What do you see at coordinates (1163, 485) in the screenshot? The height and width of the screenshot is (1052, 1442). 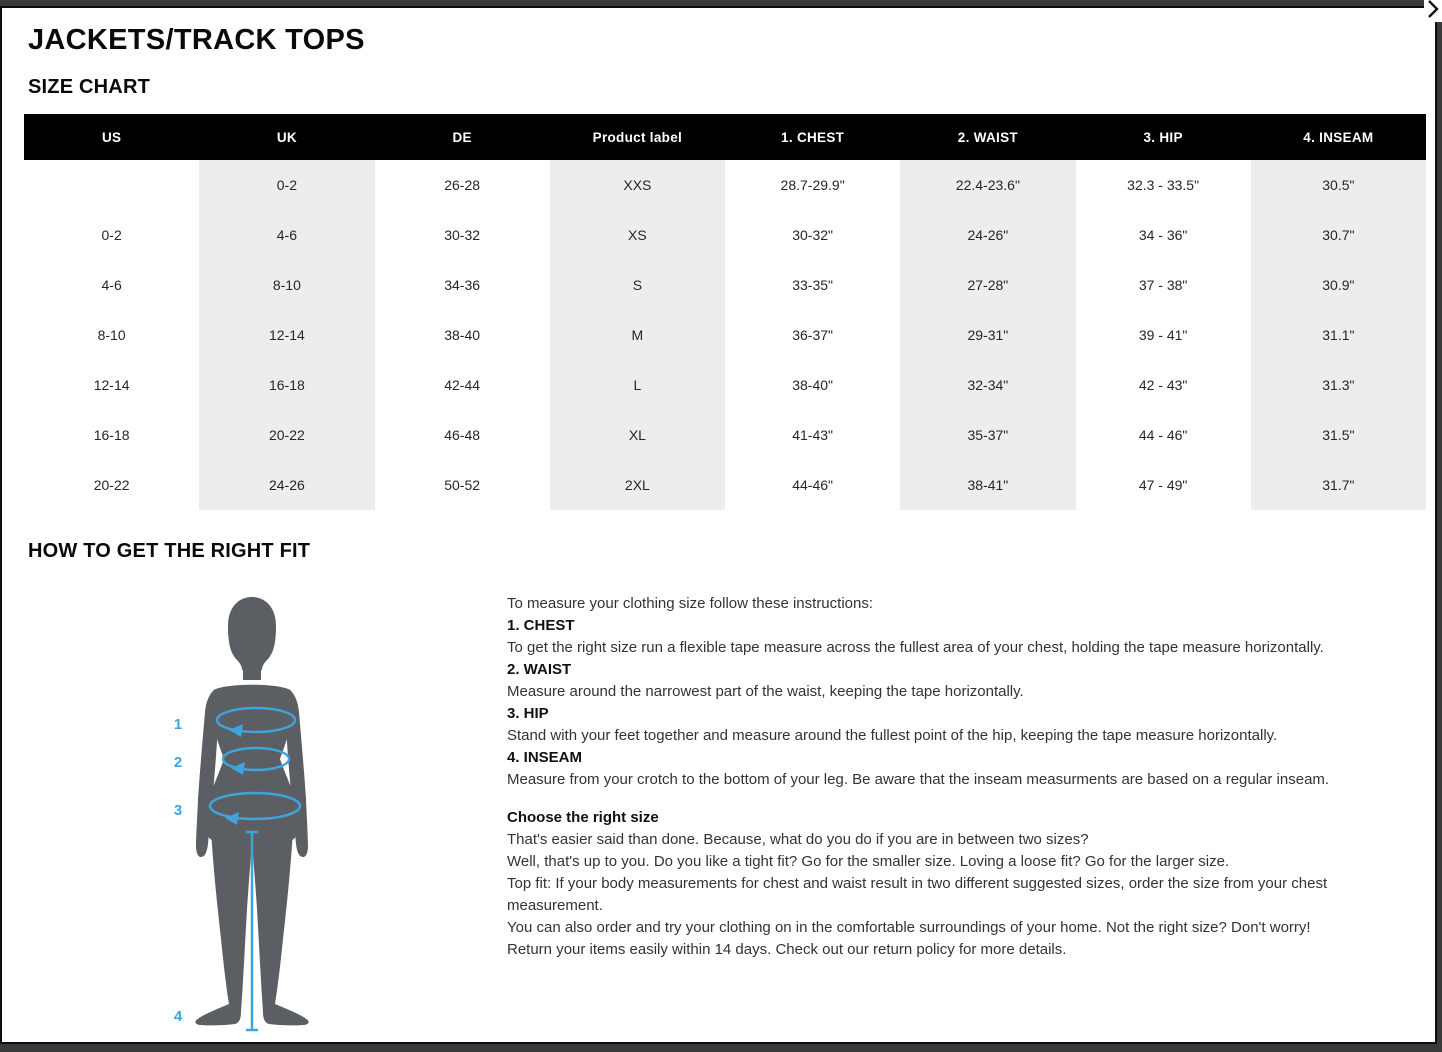 I see `size-cell: 47 - 49"` at bounding box center [1163, 485].